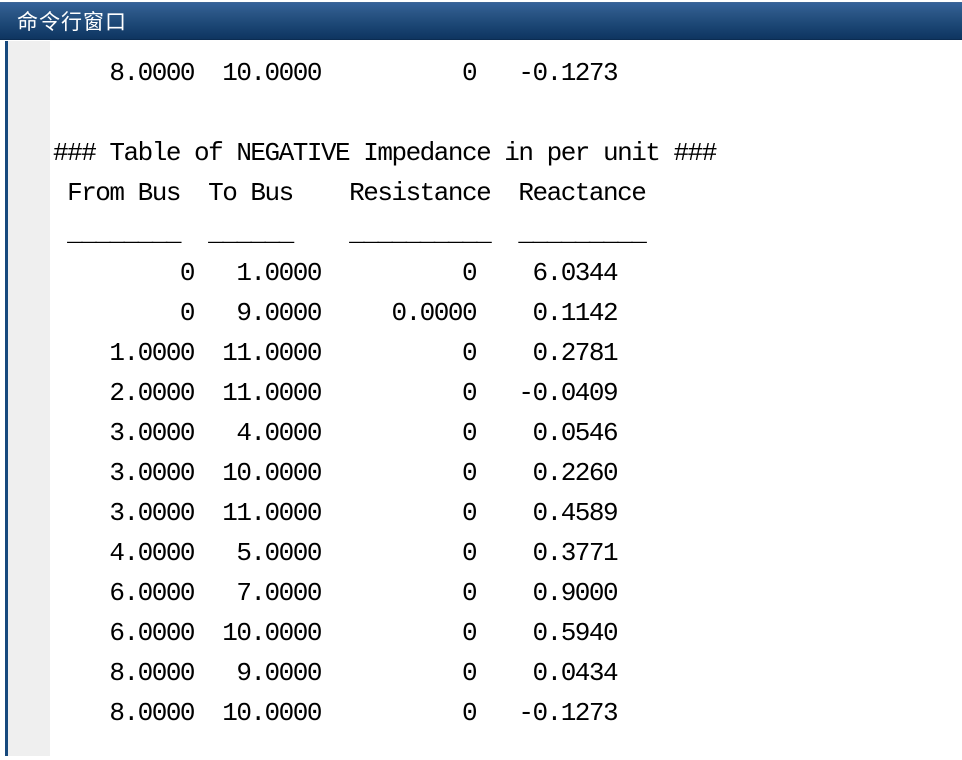 The height and width of the screenshot is (760, 962). I want to click on command-window-title: 命令行窗口, so click(72, 22).